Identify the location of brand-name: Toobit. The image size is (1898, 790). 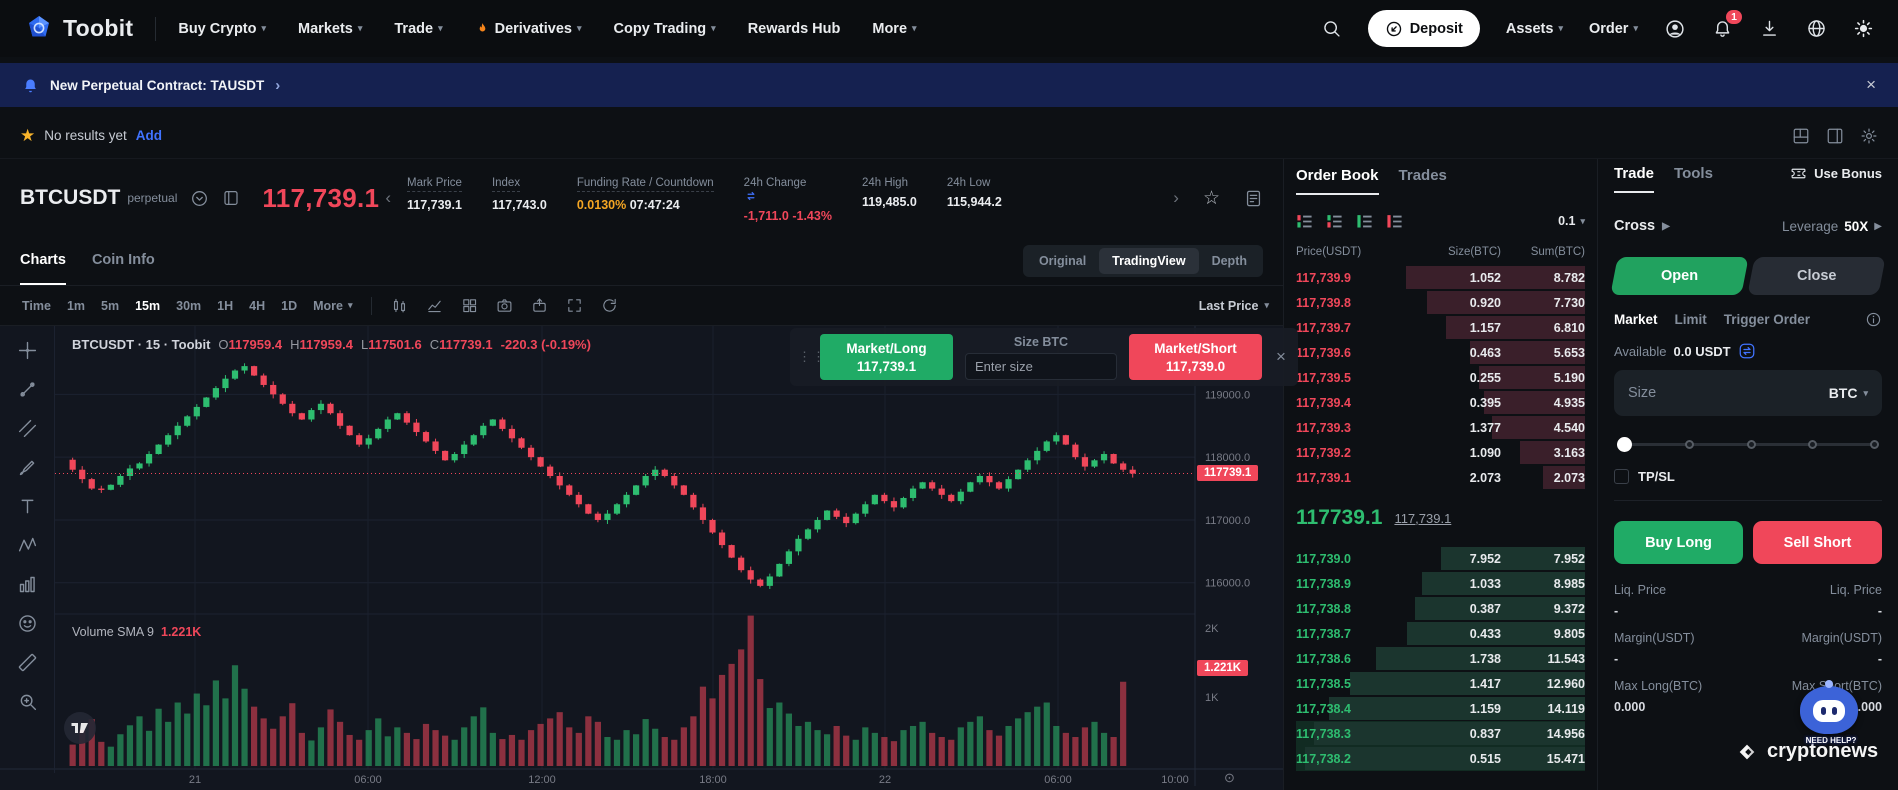
(98, 28).